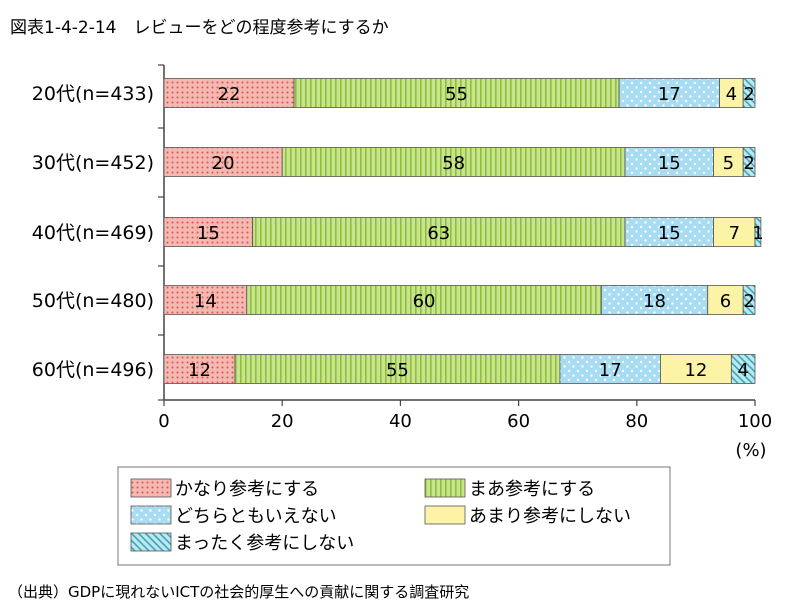 The width and height of the screenshot is (800, 609). Describe the element at coordinates (282, 421) in the screenshot. I see `x-tick-label: 20` at that location.